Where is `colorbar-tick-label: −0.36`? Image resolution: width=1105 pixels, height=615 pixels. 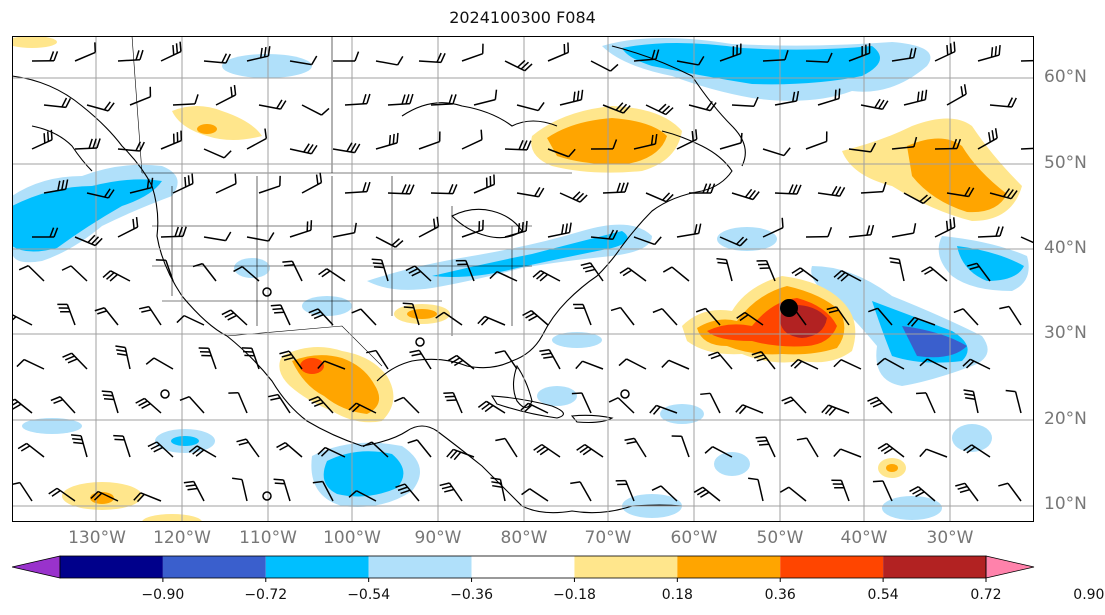 colorbar-tick-label: −0.36 is located at coordinates (471, 595).